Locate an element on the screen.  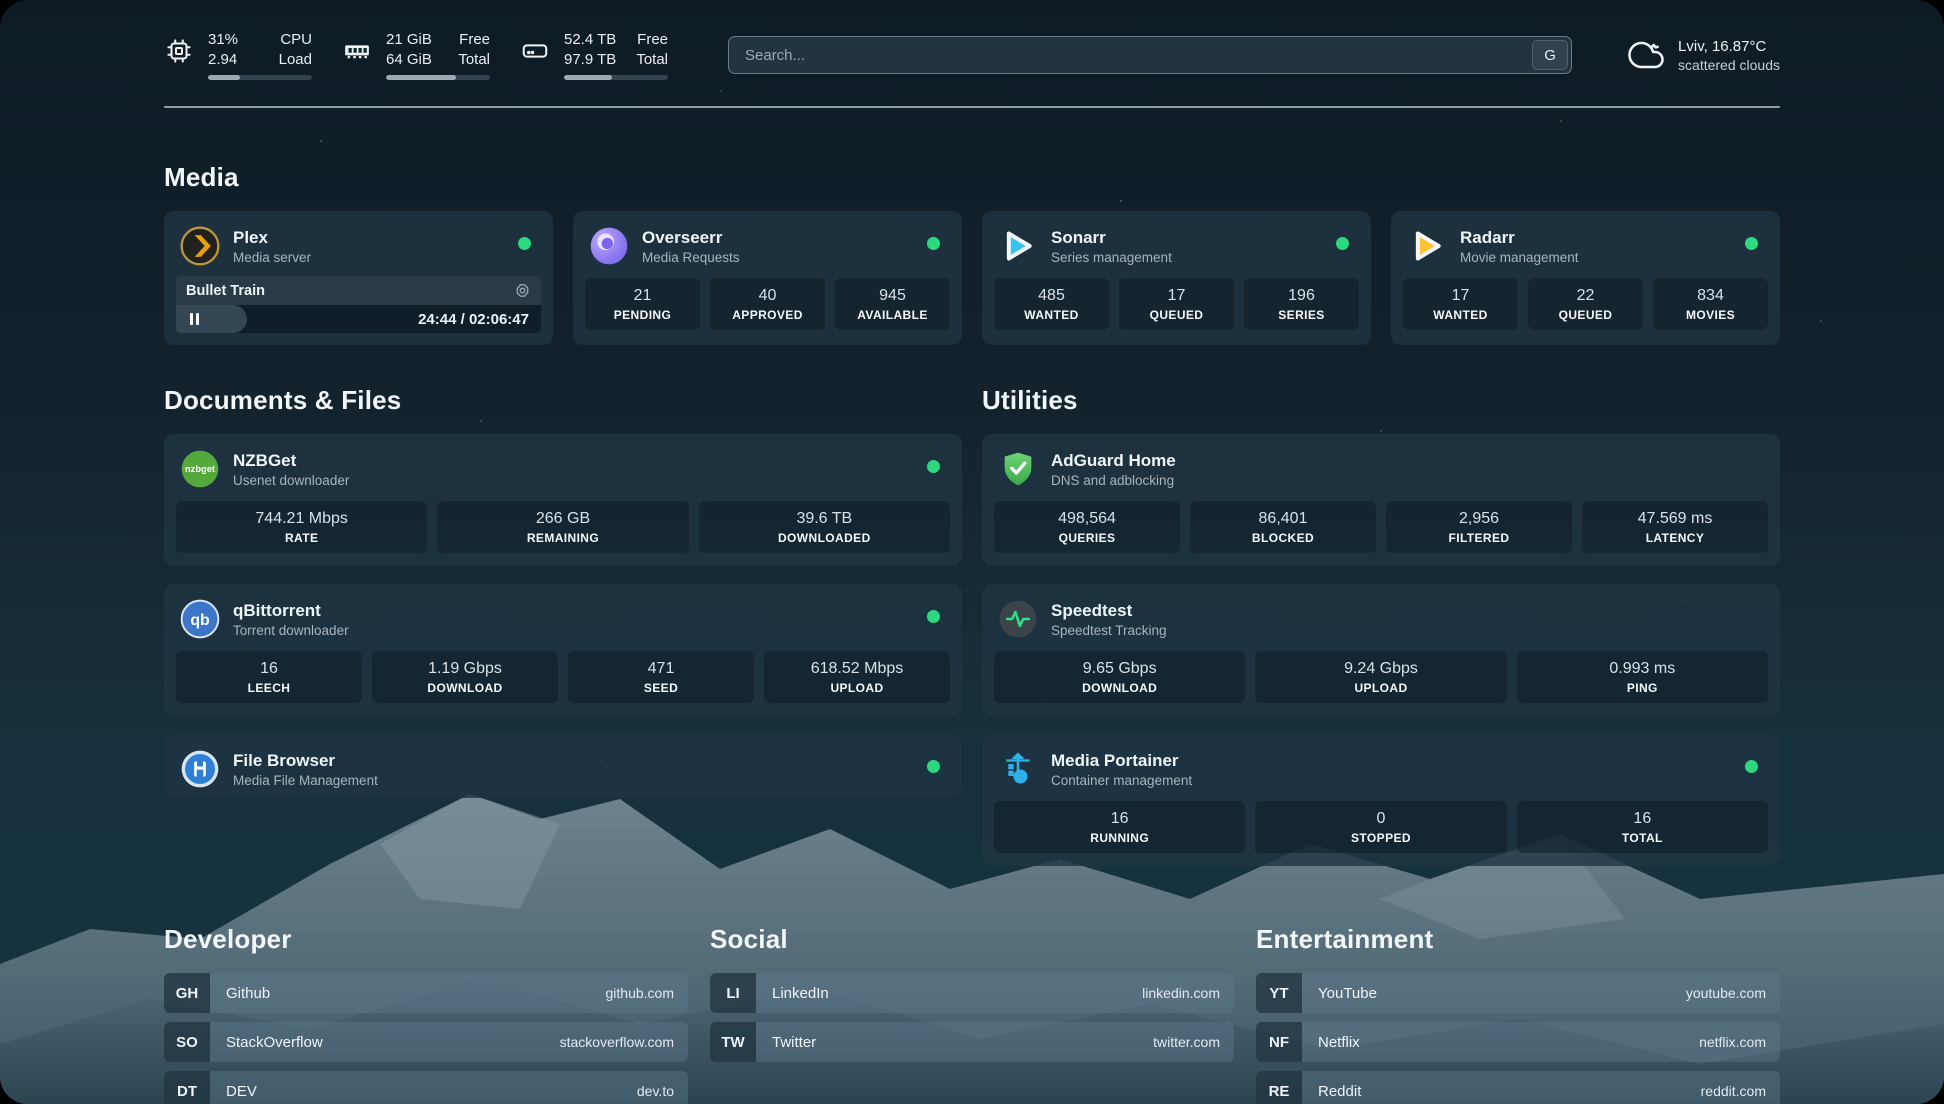
bookmark-url: stackoverflow.com is located at coordinates (616, 1042).